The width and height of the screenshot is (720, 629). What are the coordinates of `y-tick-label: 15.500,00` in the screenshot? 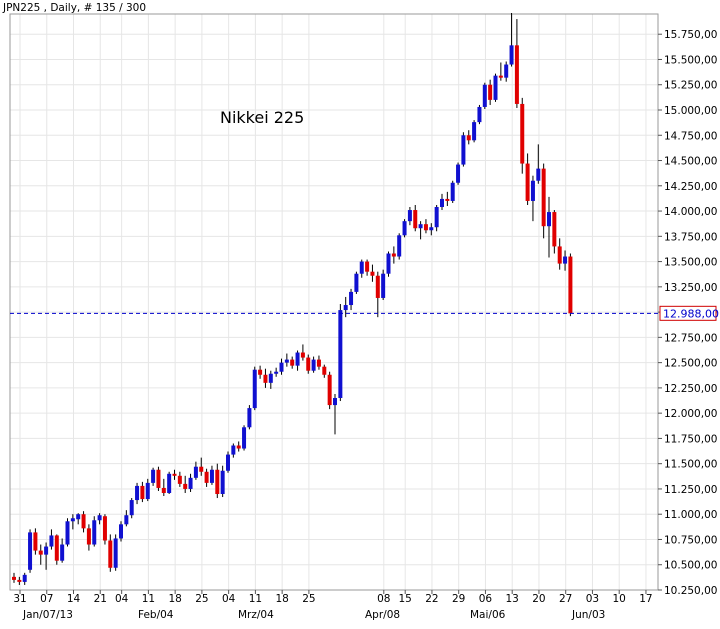 It's located at (690, 60).